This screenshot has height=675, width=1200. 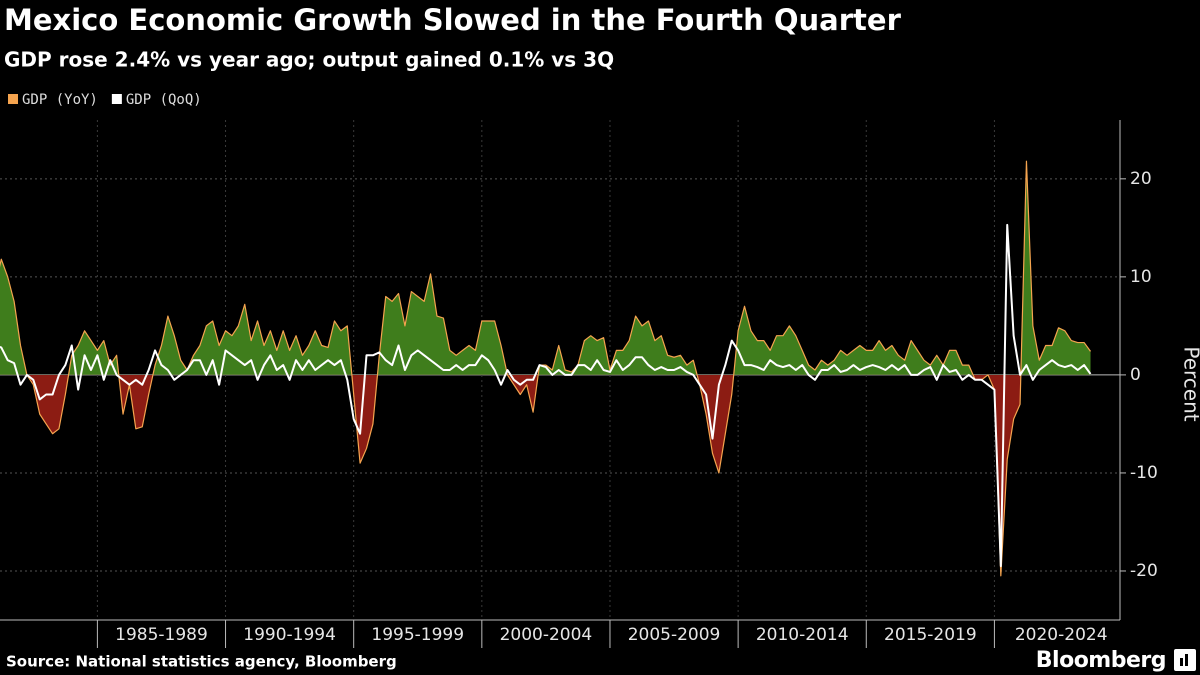 I want to click on legend-label: GDP (QoQ), so click(x=164, y=100).